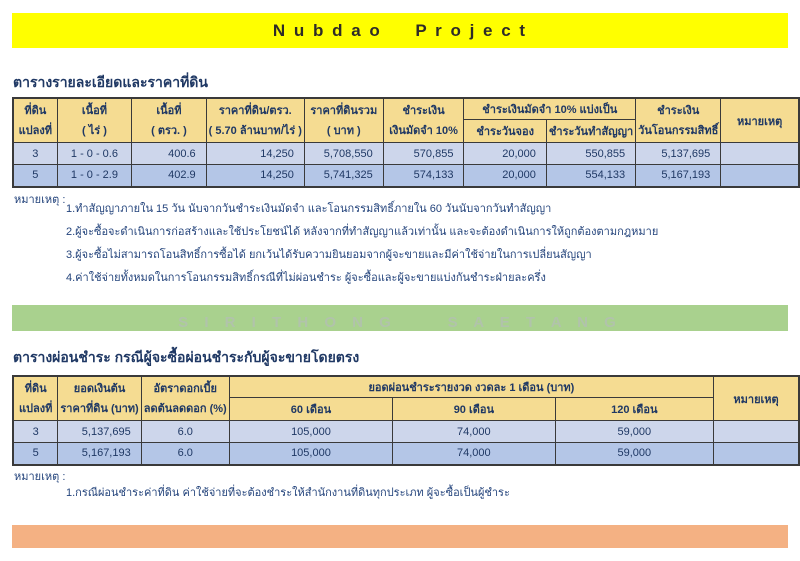  I want to click on cell-total-price: 5,708,550, so click(343, 153).